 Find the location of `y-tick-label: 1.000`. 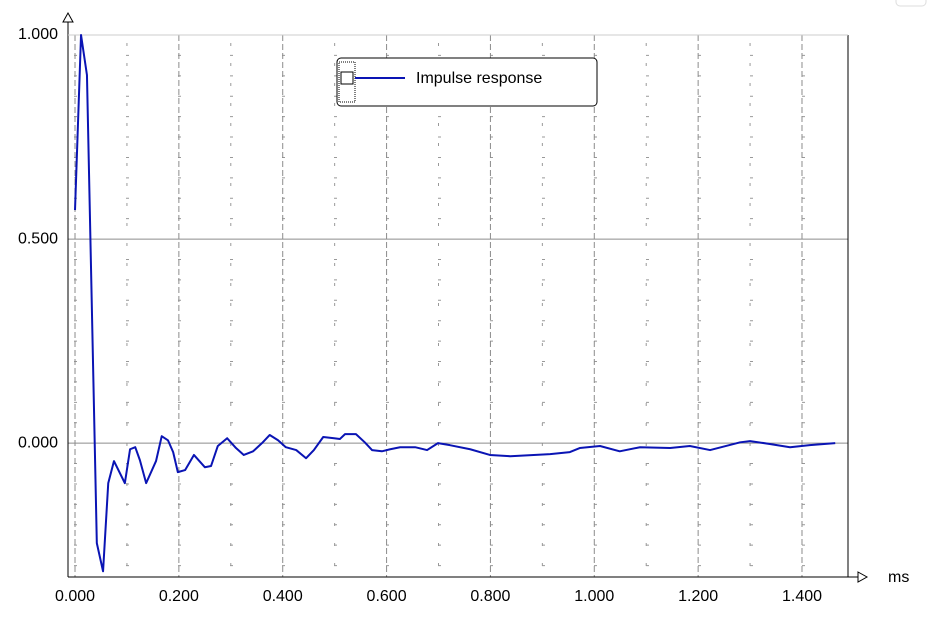

y-tick-label: 1.000 is located at coordinates (38, 34).